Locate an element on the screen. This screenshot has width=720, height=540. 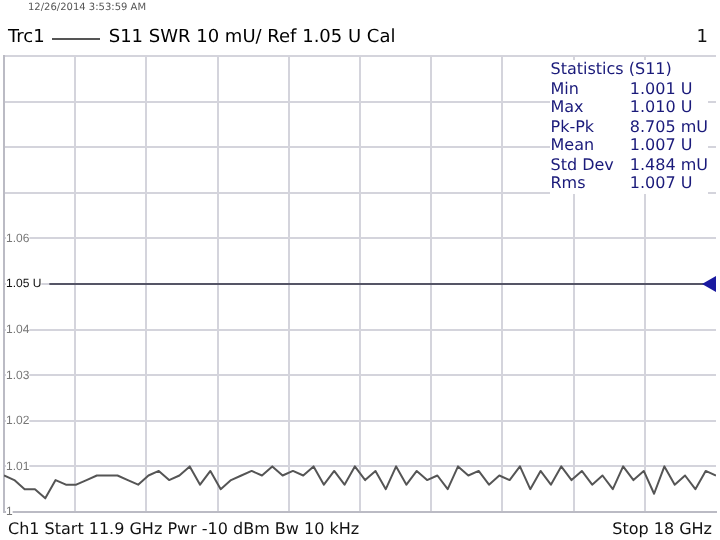
annotation: Pk-Pk is located at coordinates (573, 126).